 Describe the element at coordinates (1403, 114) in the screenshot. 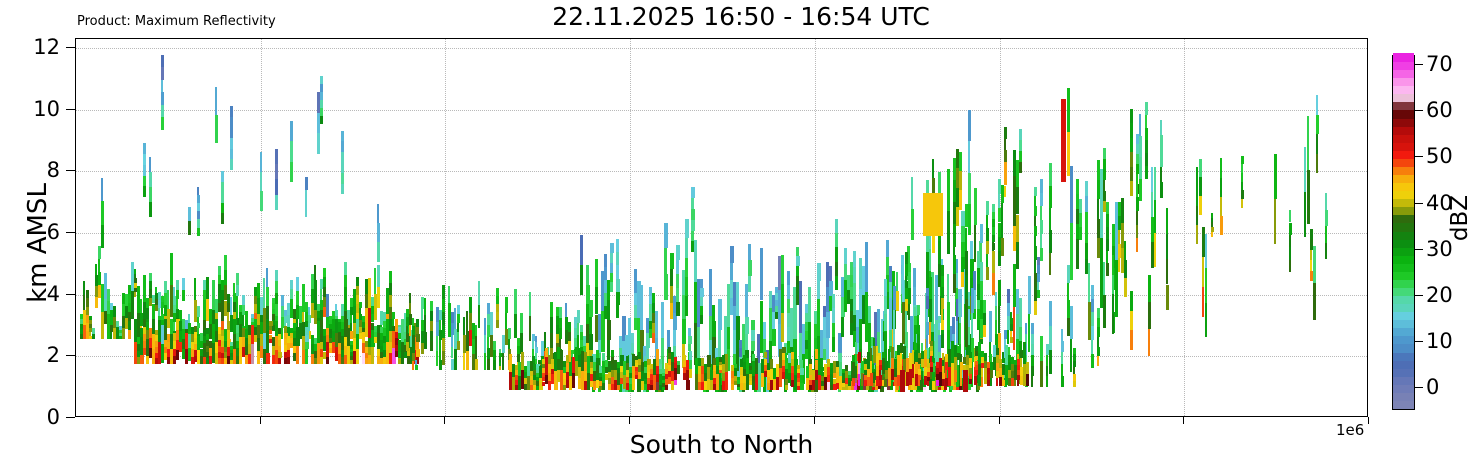

I see `colorbar-segment` at that location.